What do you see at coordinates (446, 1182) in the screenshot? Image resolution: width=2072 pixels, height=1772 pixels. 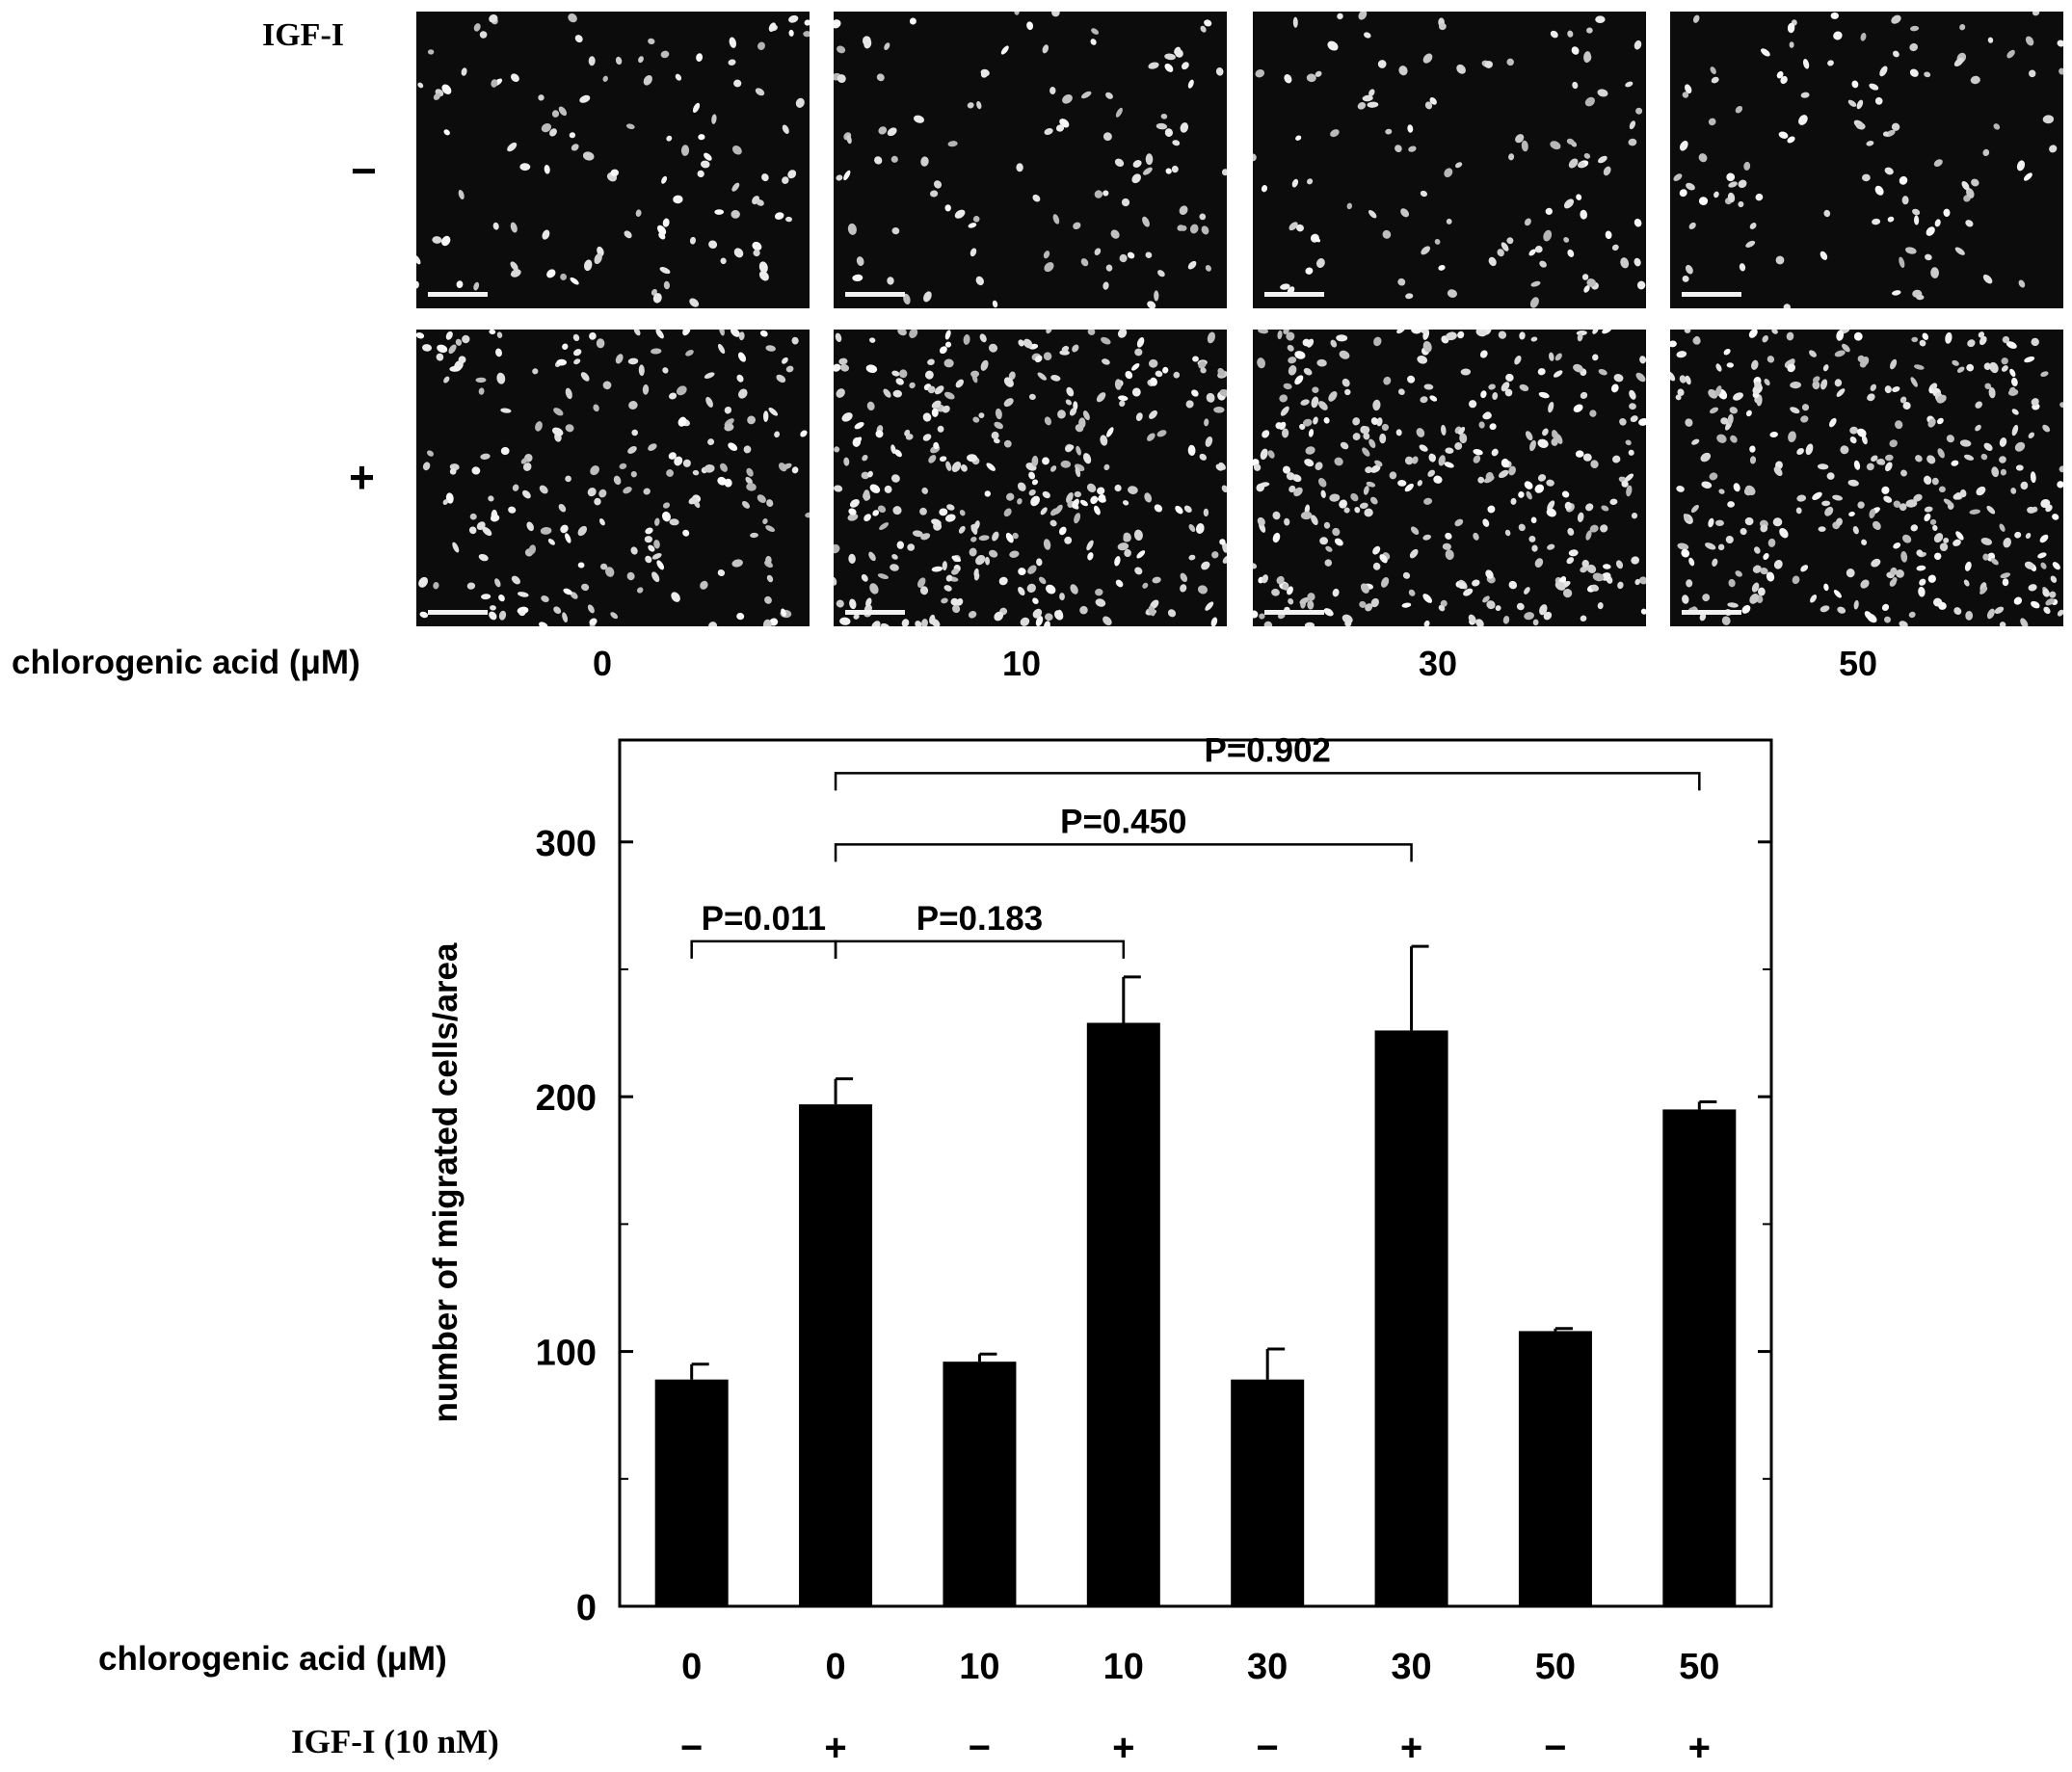 I see `y-axis-label: number of migrated cells/area` at bounding box center [446, 1182].